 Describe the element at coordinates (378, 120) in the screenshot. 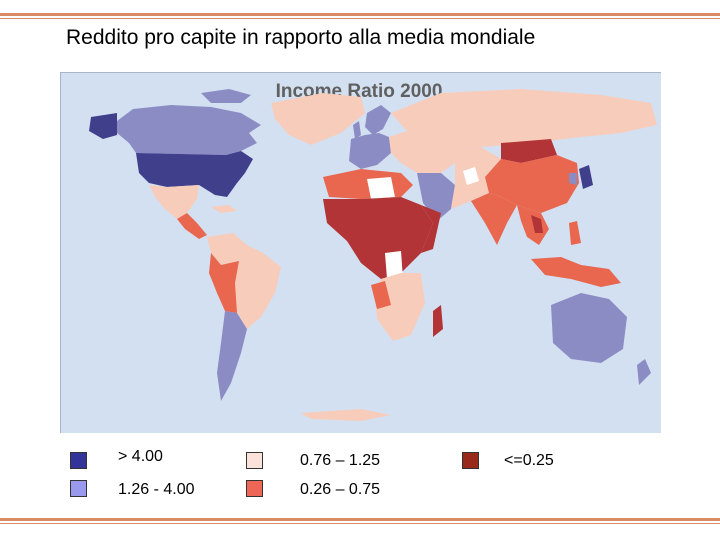

I see `region-scandinavia` at that location.